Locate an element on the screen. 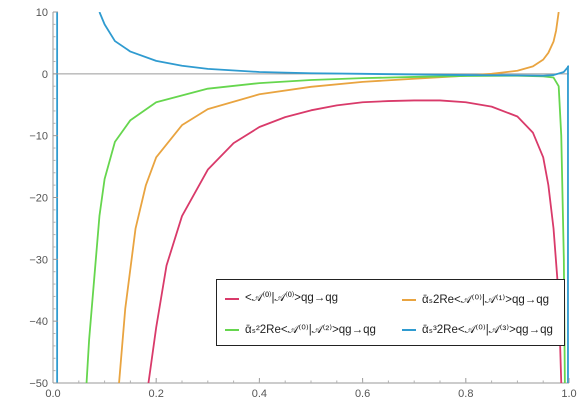  x-tick-label: 0.4 is located at coordinates (259, 394).